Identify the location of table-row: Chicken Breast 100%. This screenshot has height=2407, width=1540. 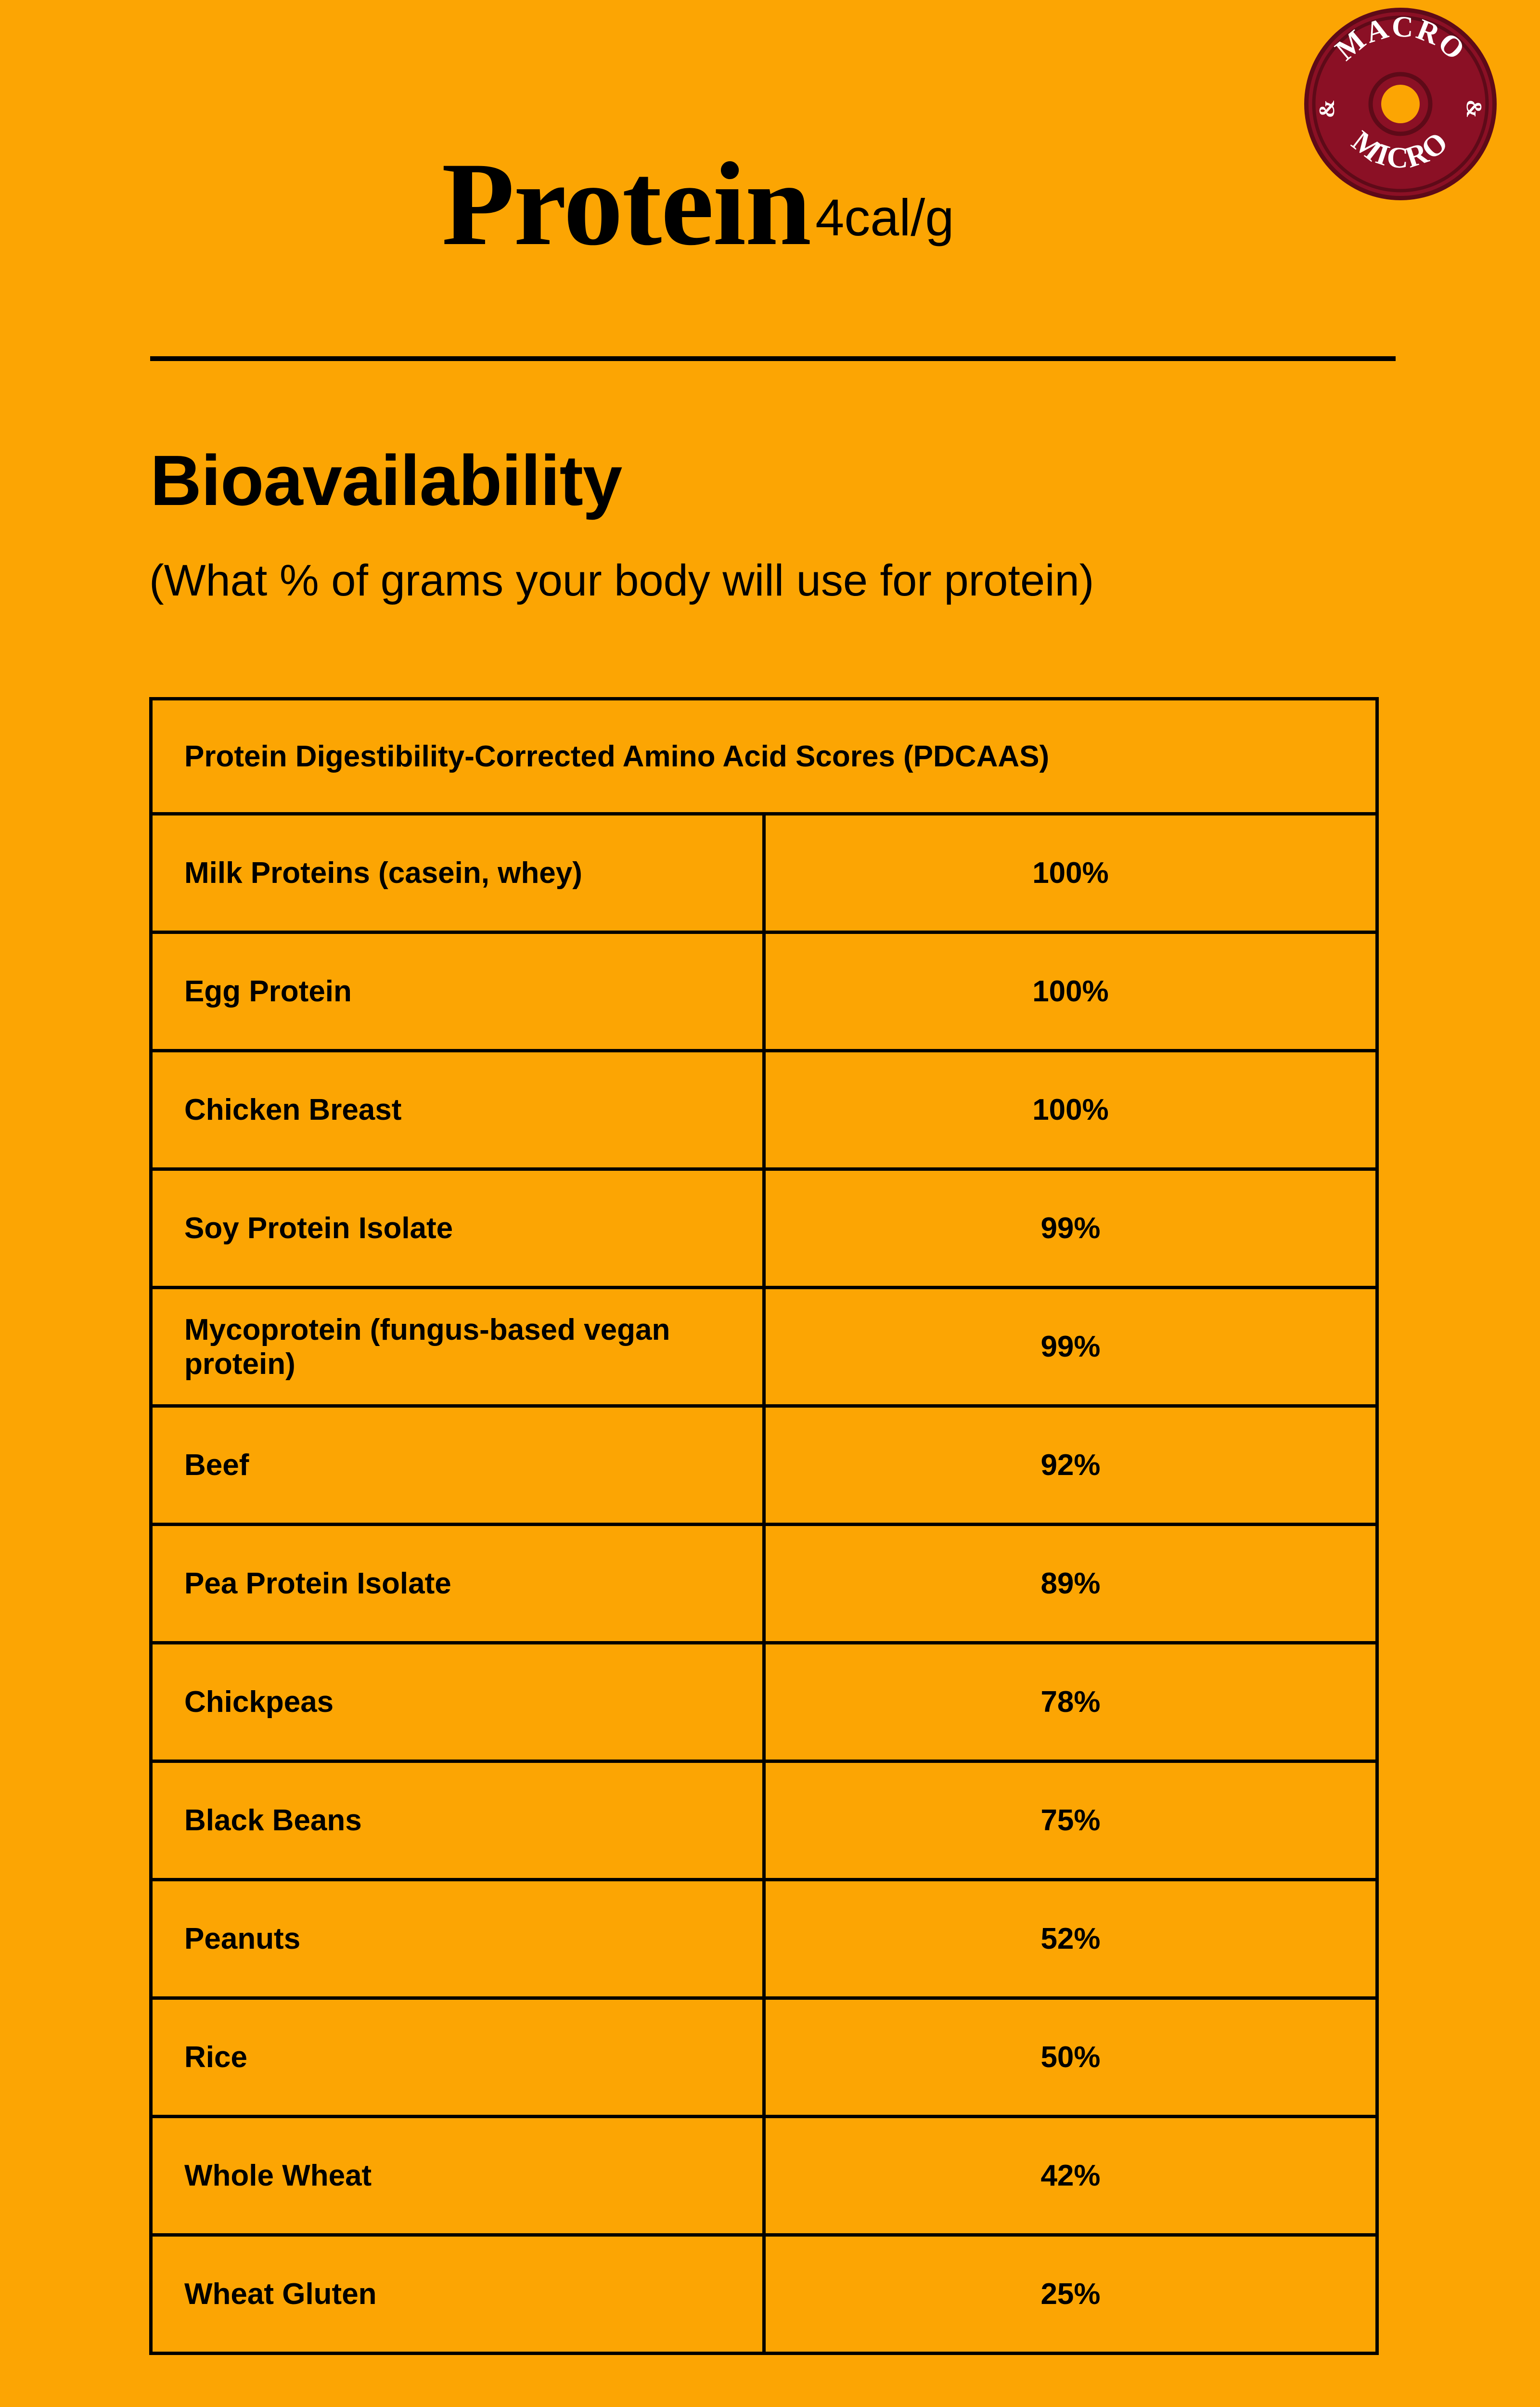
(764, 1110).